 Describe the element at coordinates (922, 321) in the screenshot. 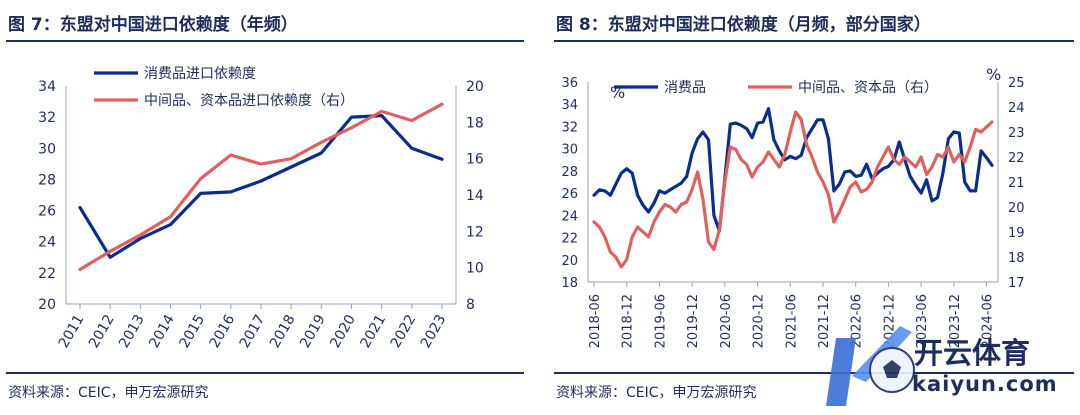

I see `x-tick-label: 2023-06` at that location.